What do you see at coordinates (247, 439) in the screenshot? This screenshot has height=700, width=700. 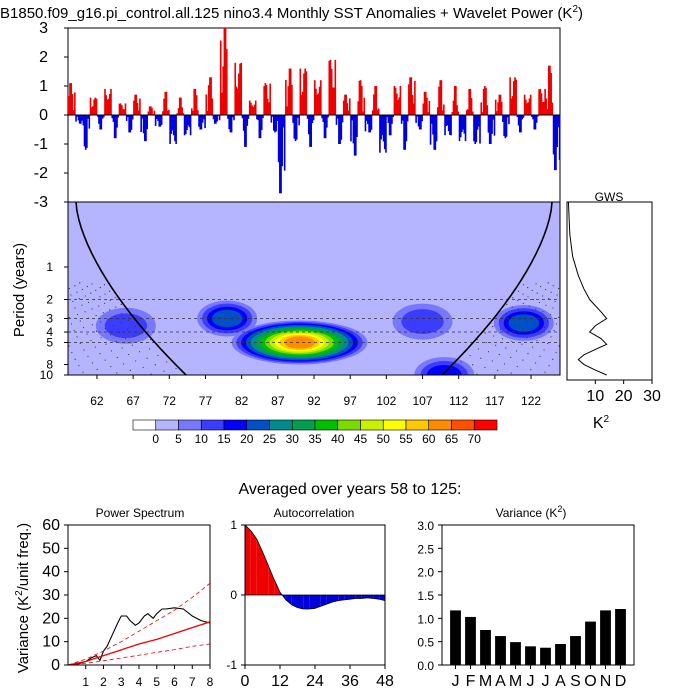 I see `colorbar-label: 20` at bounding box center [247, 439].